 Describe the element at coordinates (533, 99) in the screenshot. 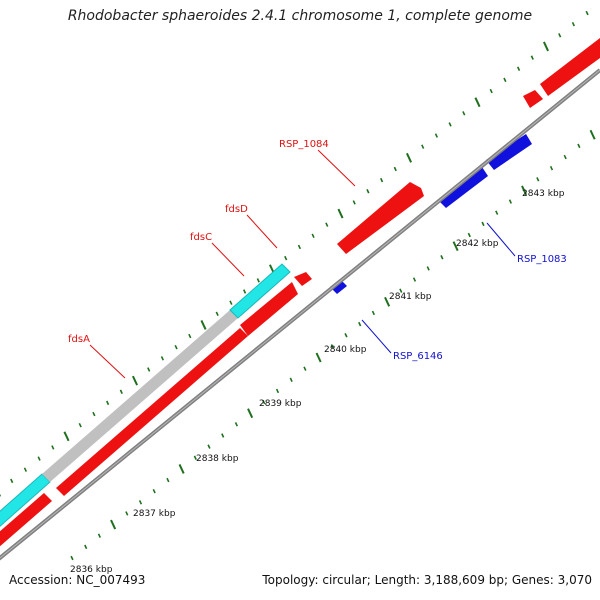

I see `gene-red-upper-a` at that location.